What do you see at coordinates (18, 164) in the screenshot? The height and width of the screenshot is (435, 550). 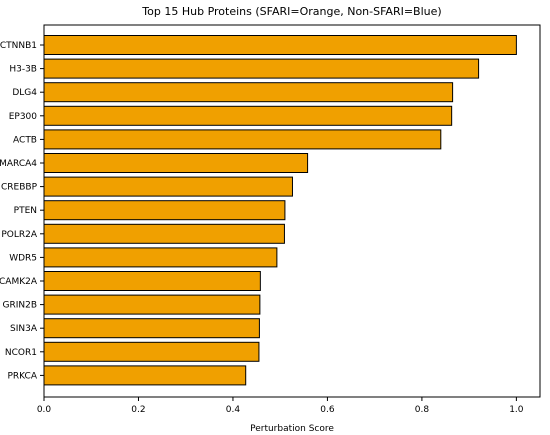 I see `y-tick-label: SMARCA4` at bounding box center [18, 164].